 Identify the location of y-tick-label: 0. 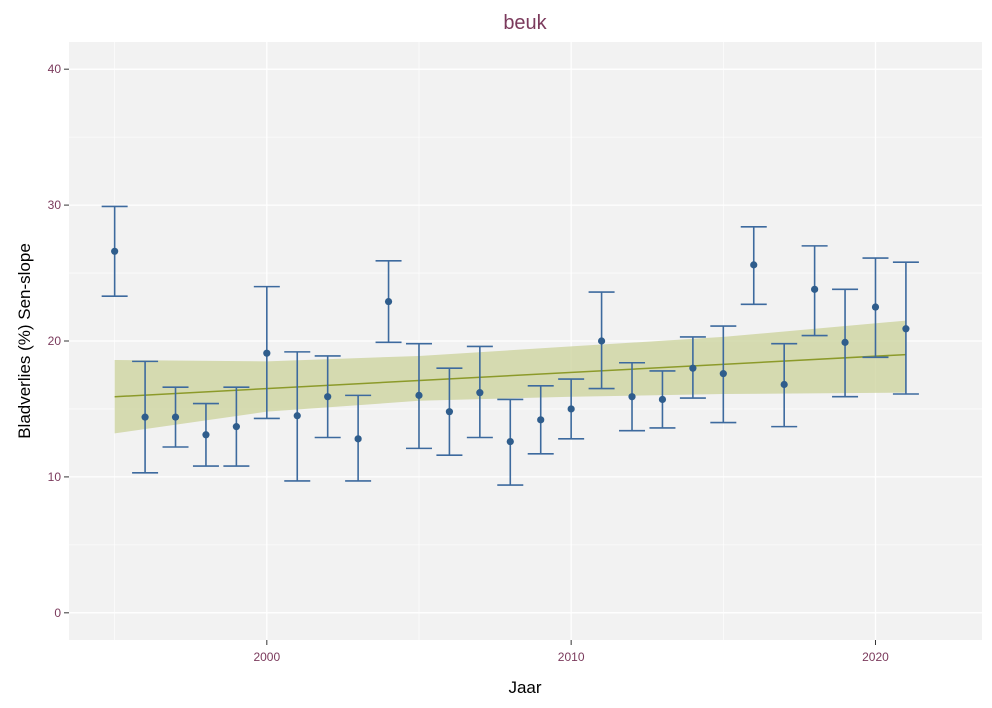
(57, 613).